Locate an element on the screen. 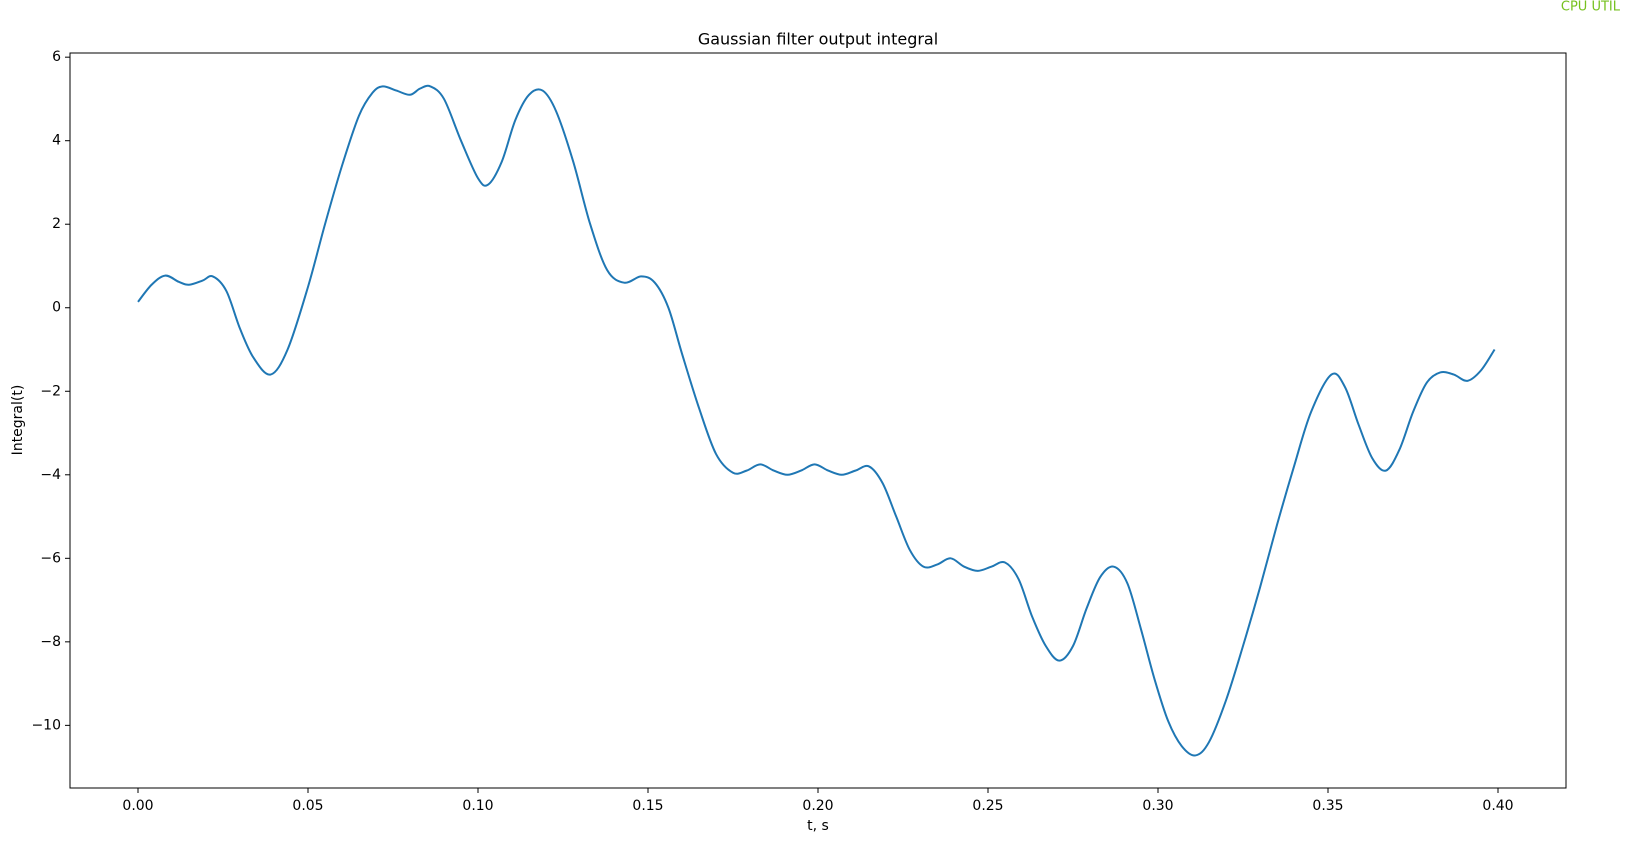 Image resolution: width=1636 pixels, height=865 pixels. y-tick-label: 0 is located at coordinates (56, 308).